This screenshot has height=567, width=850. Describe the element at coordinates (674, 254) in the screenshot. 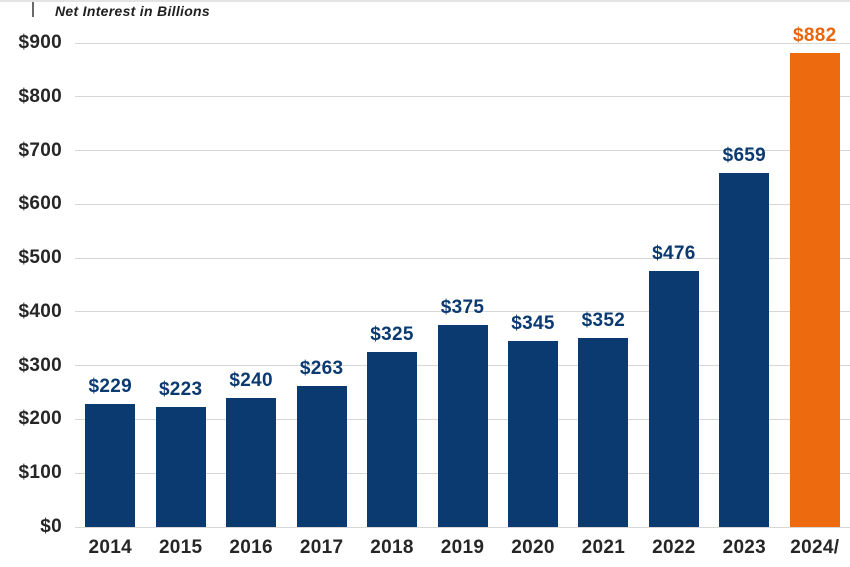

I see `bar-value-label: $476` at that location.